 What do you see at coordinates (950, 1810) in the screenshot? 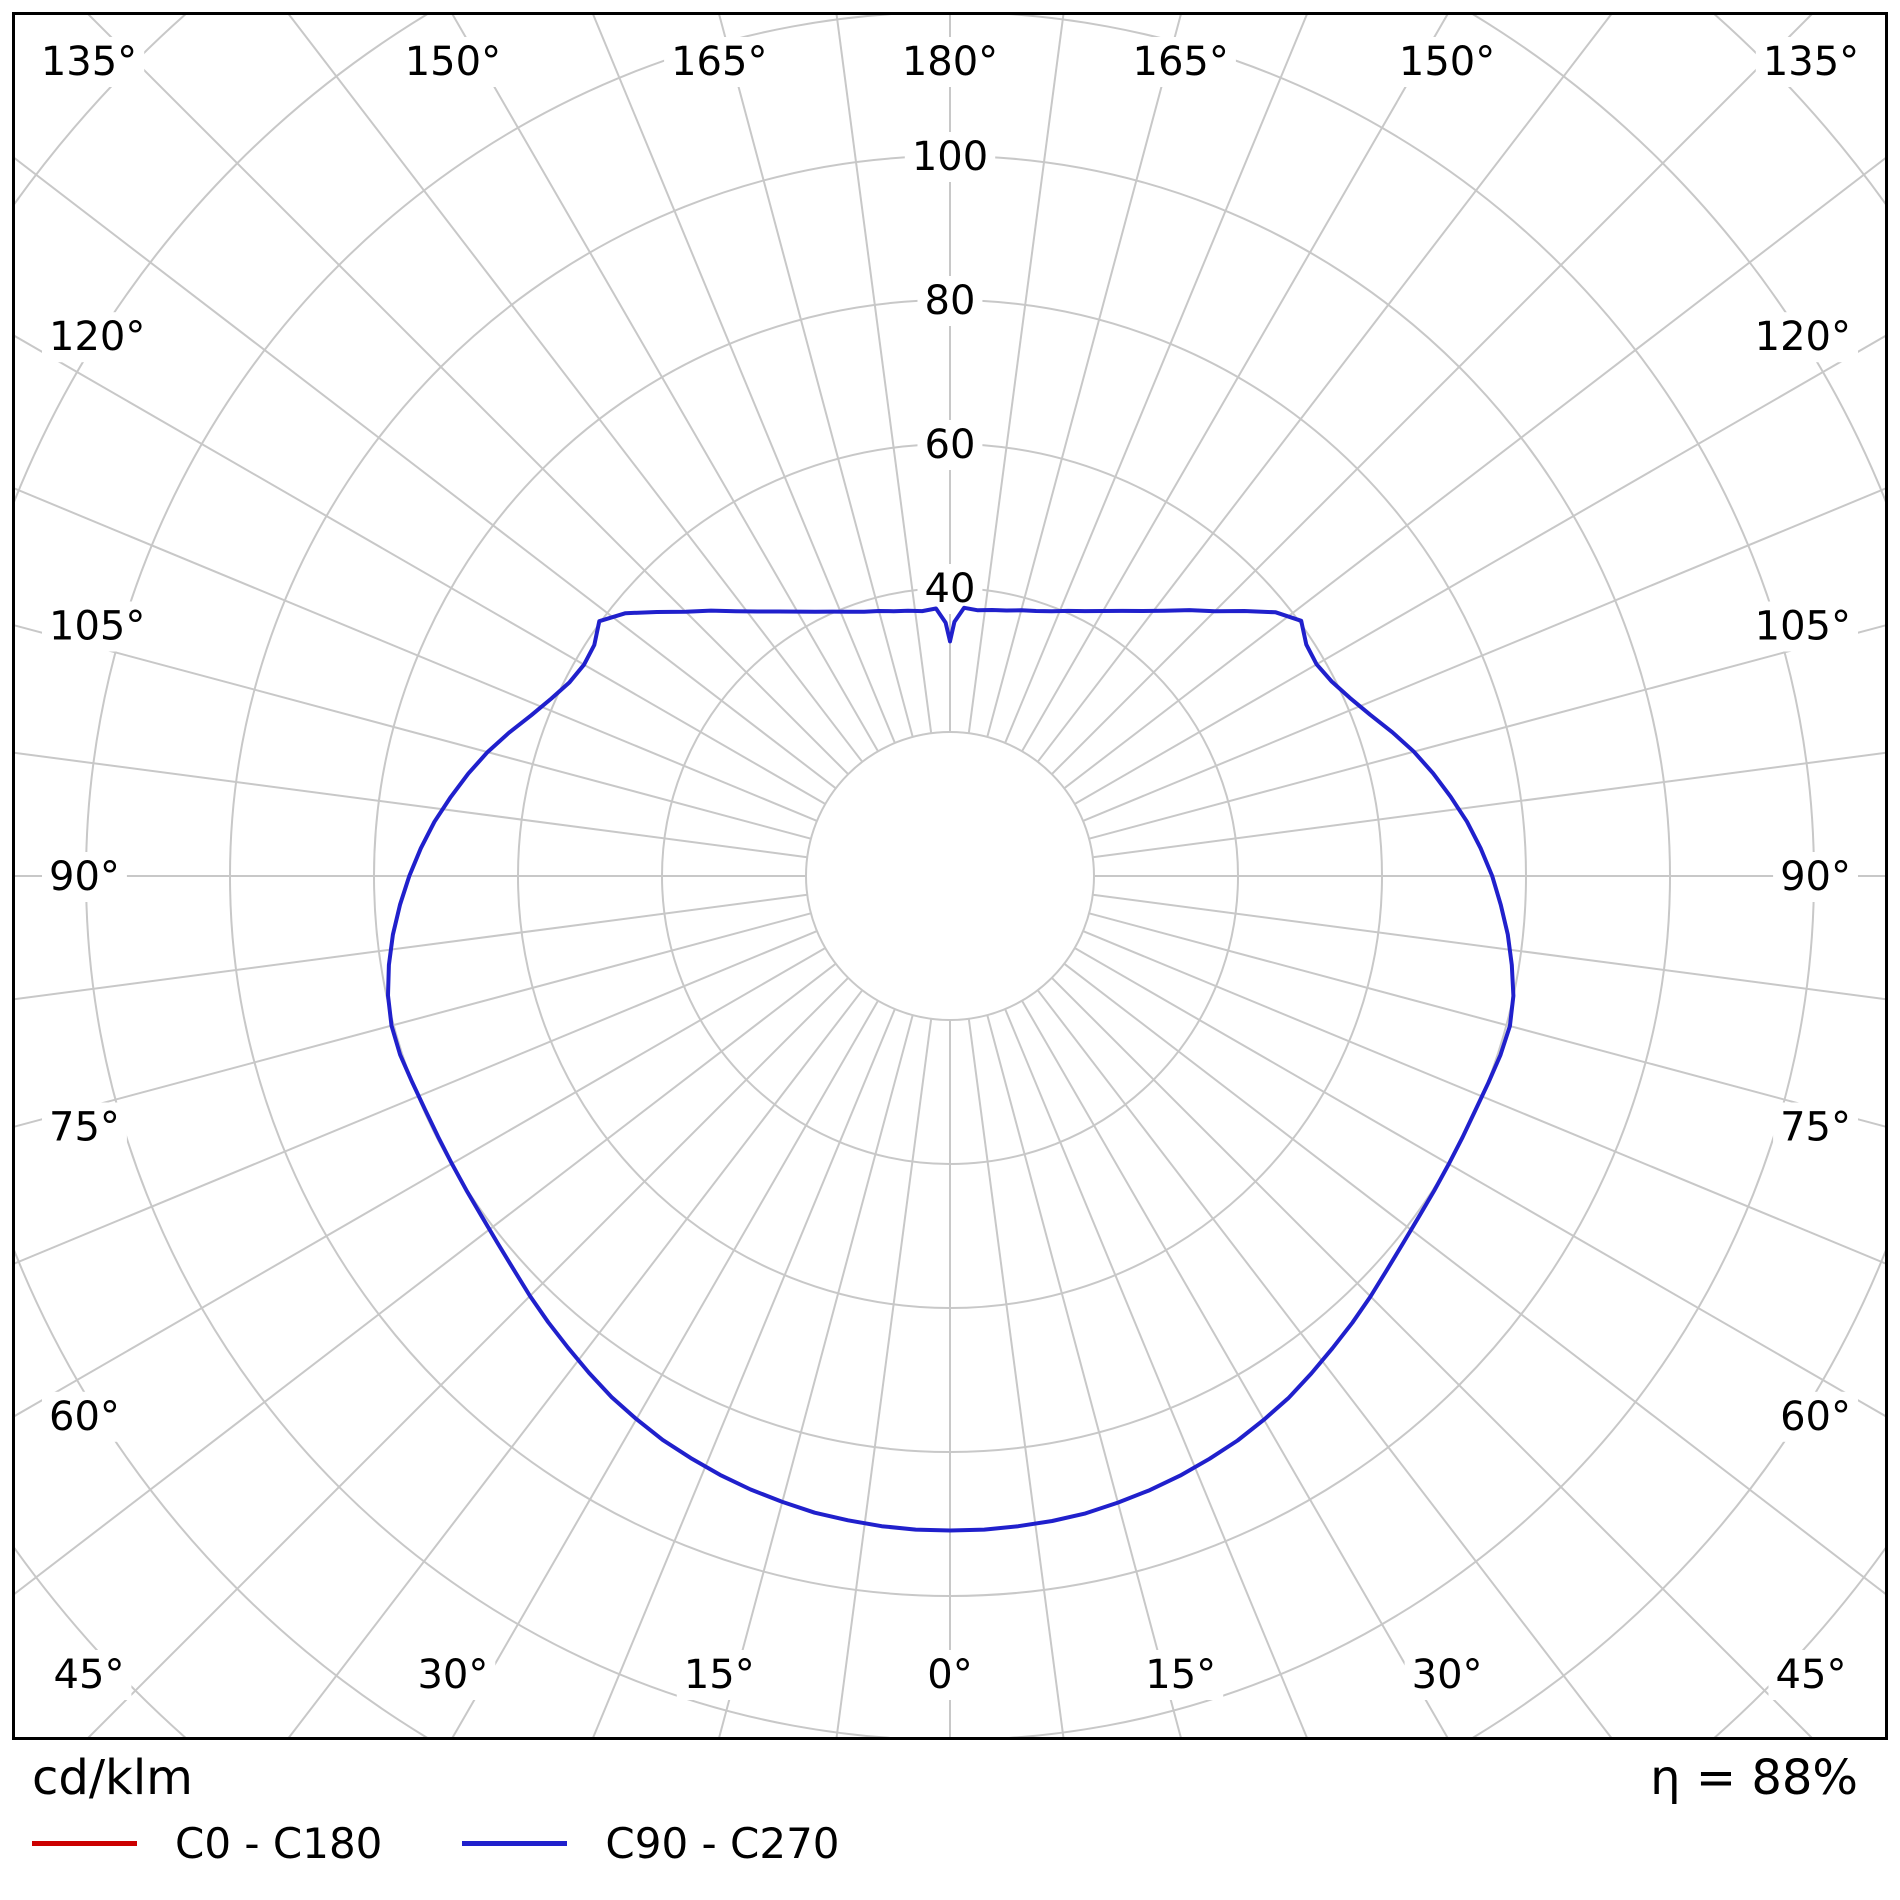
I see `footer: cd/klm η = 88% C0 - C180 C90 - C270` at bounding box center [950, 1810].